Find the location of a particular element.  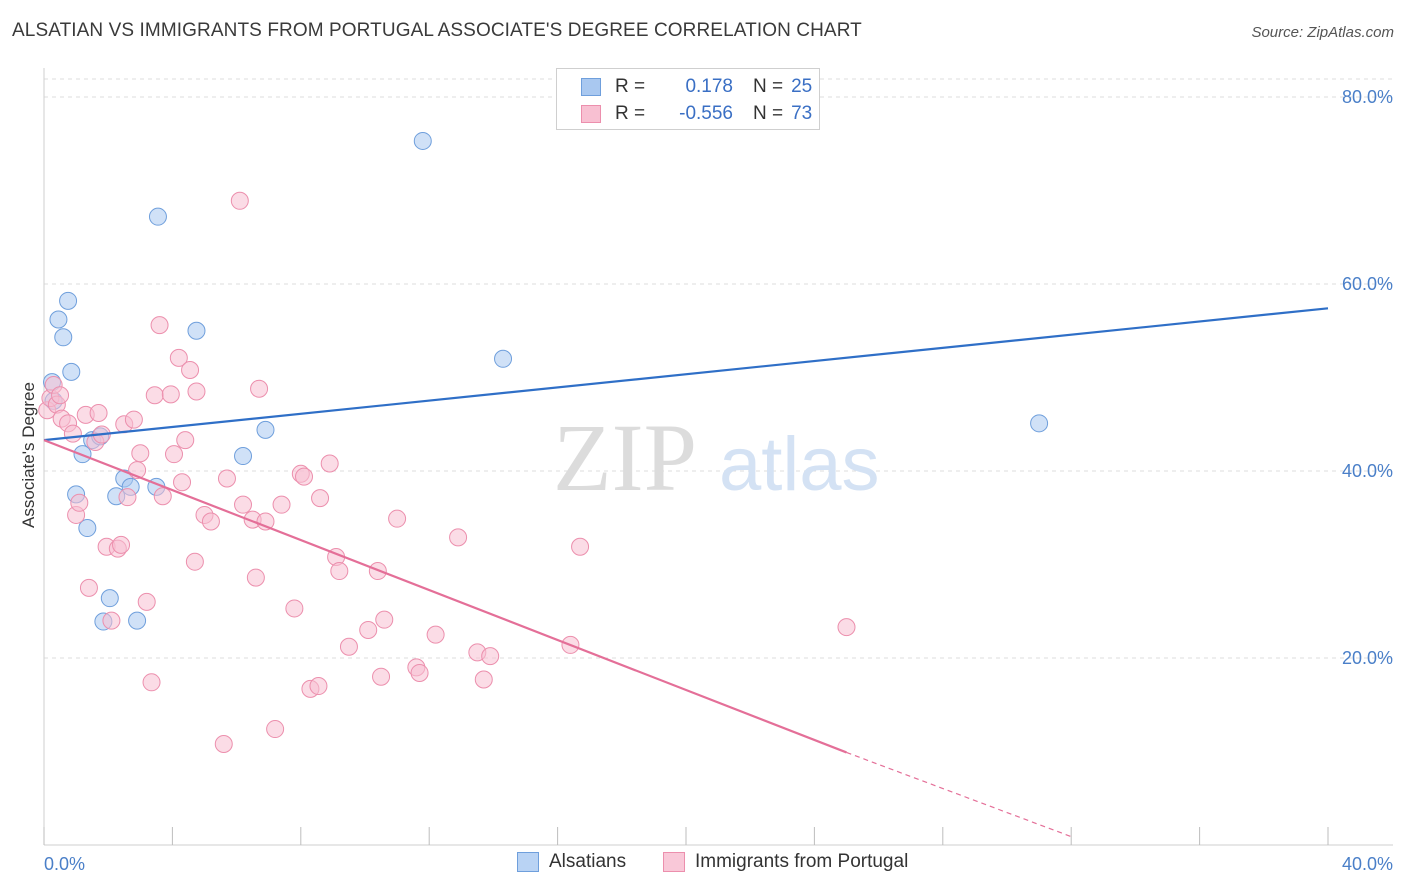

legend-label-portugal: Immigrants from Portugal is located at coordinates (802, 861).